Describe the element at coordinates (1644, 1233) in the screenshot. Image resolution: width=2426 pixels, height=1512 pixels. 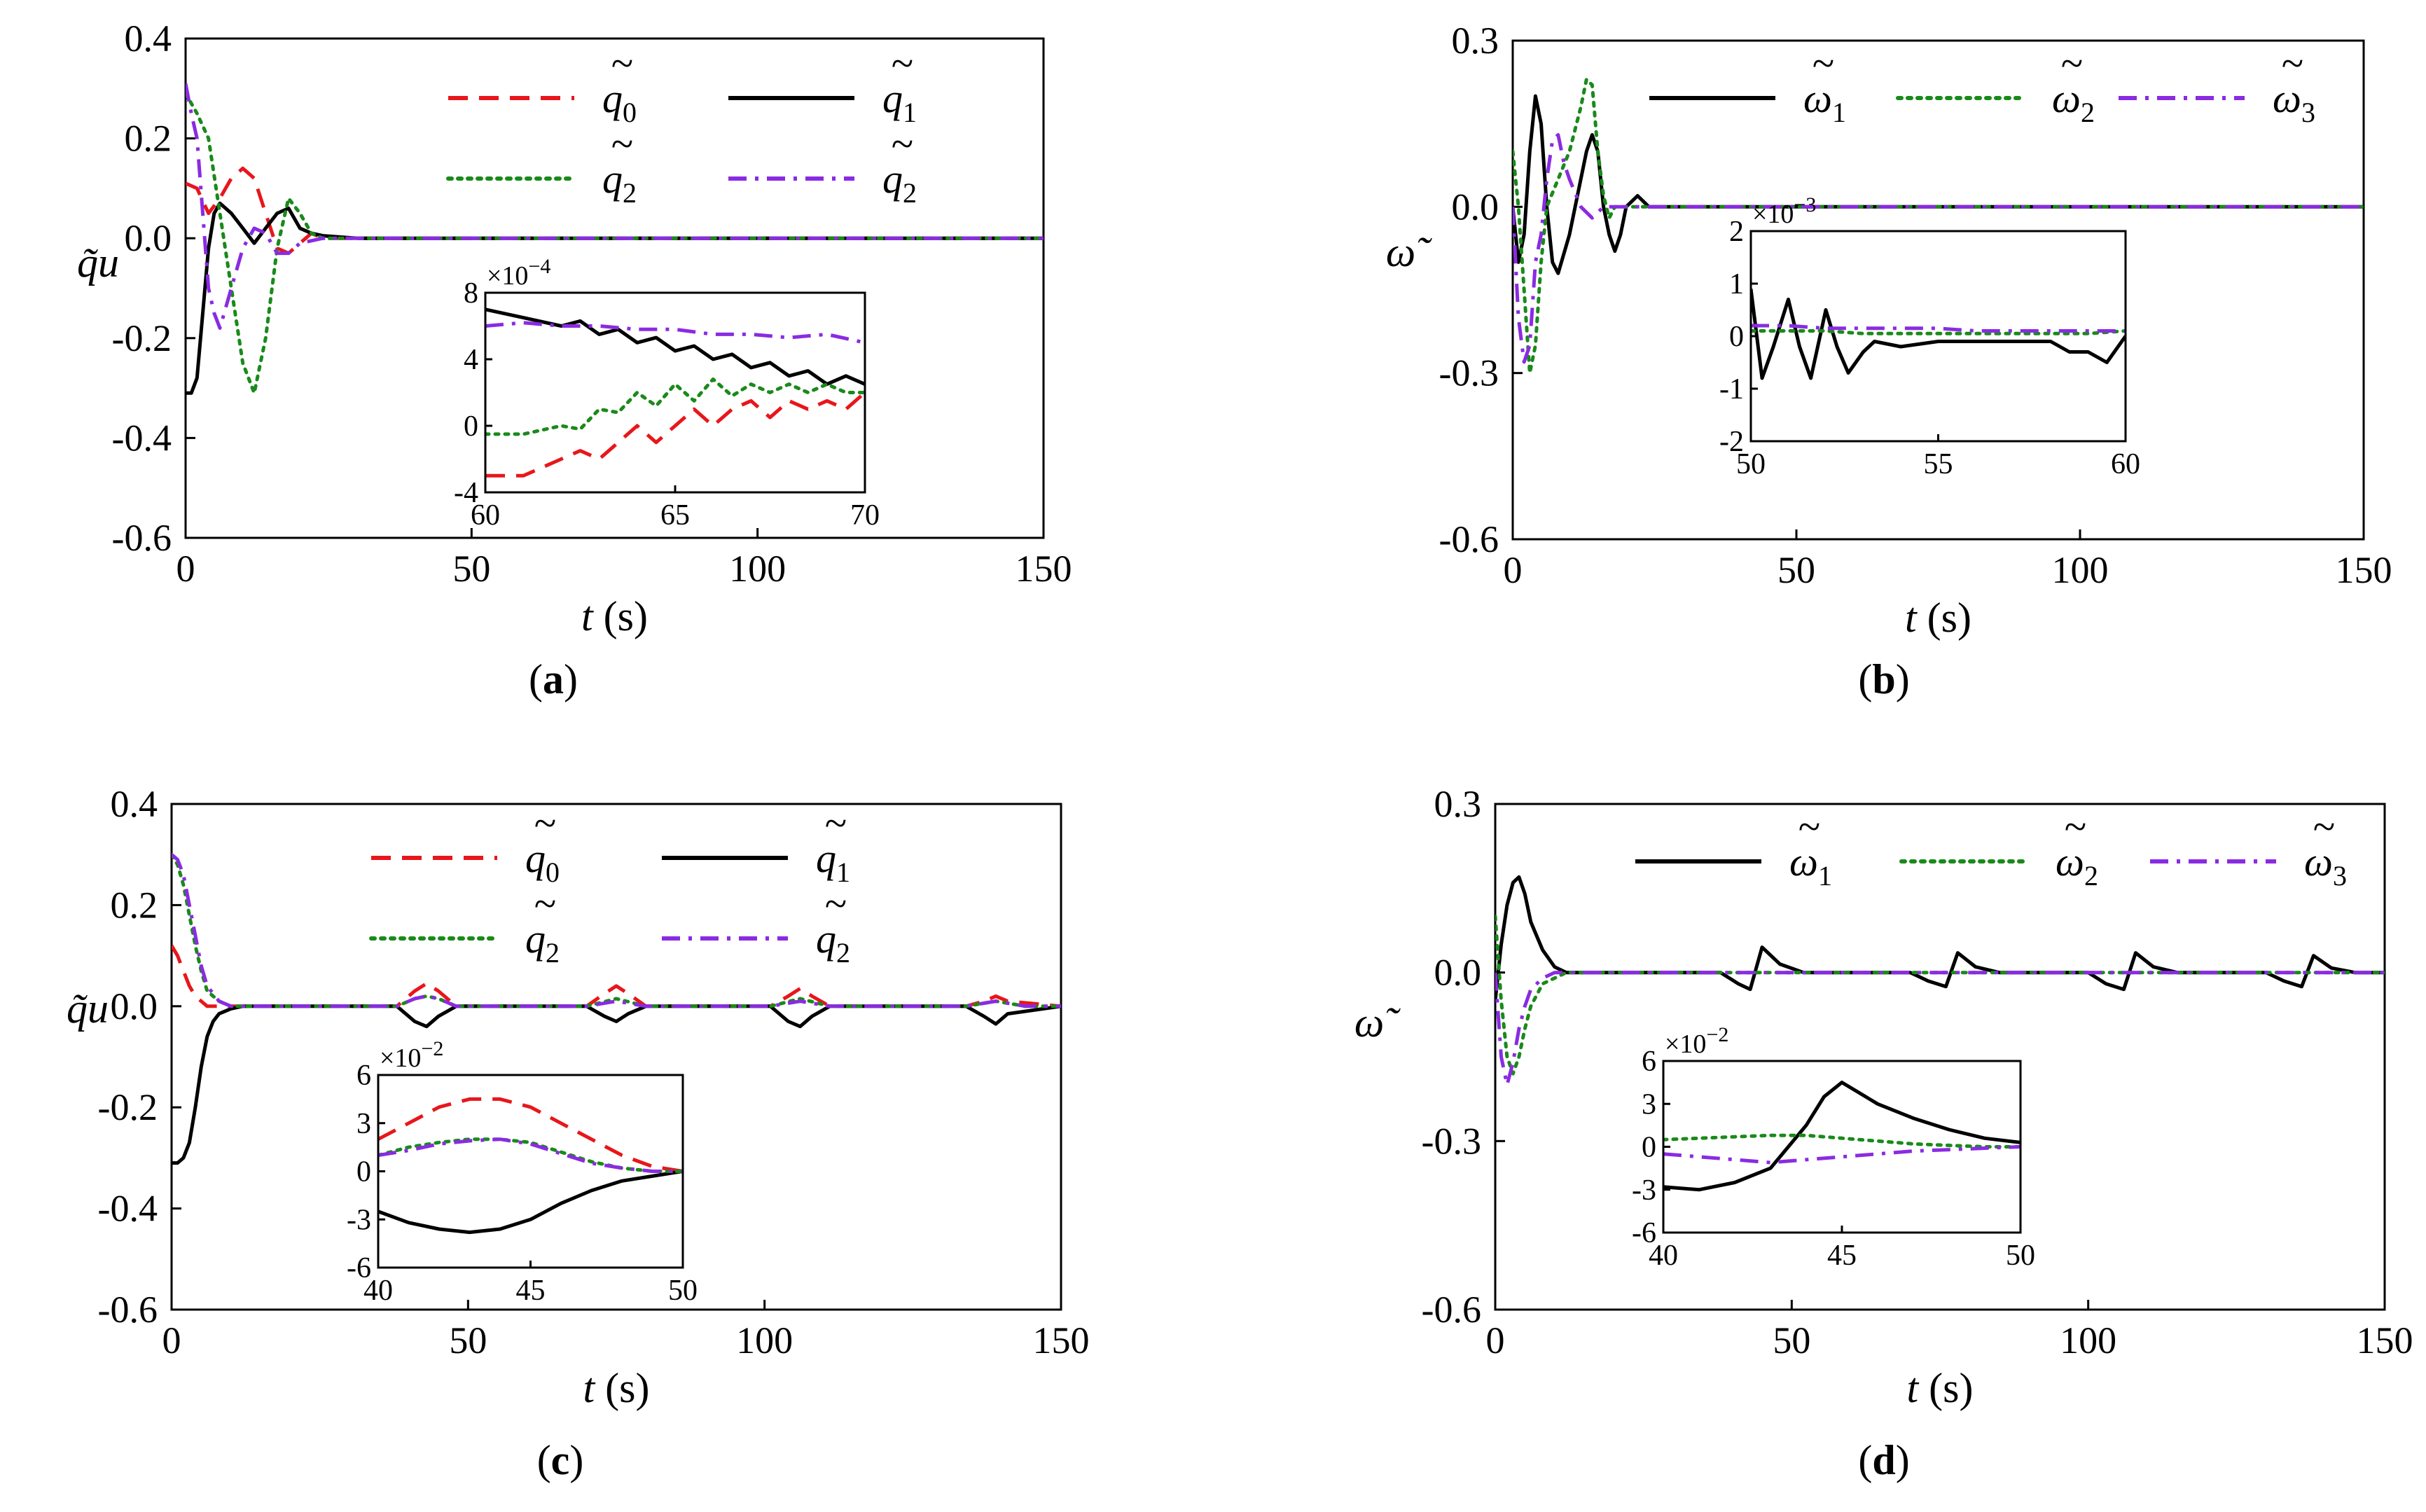
I see `inset-y-tick-label: -6` at that location.